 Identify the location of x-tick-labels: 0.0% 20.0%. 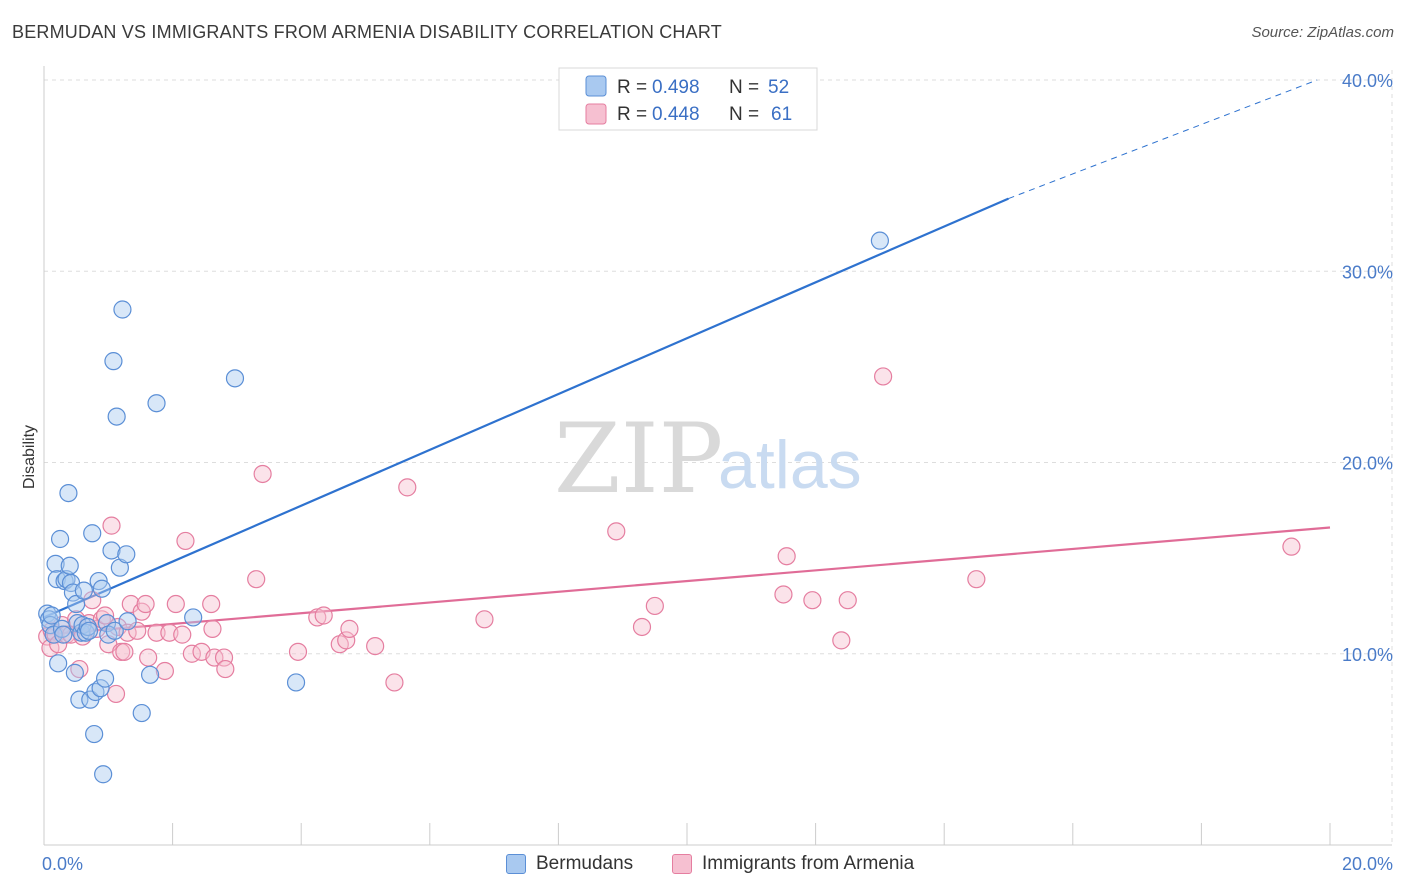
(717, 864).